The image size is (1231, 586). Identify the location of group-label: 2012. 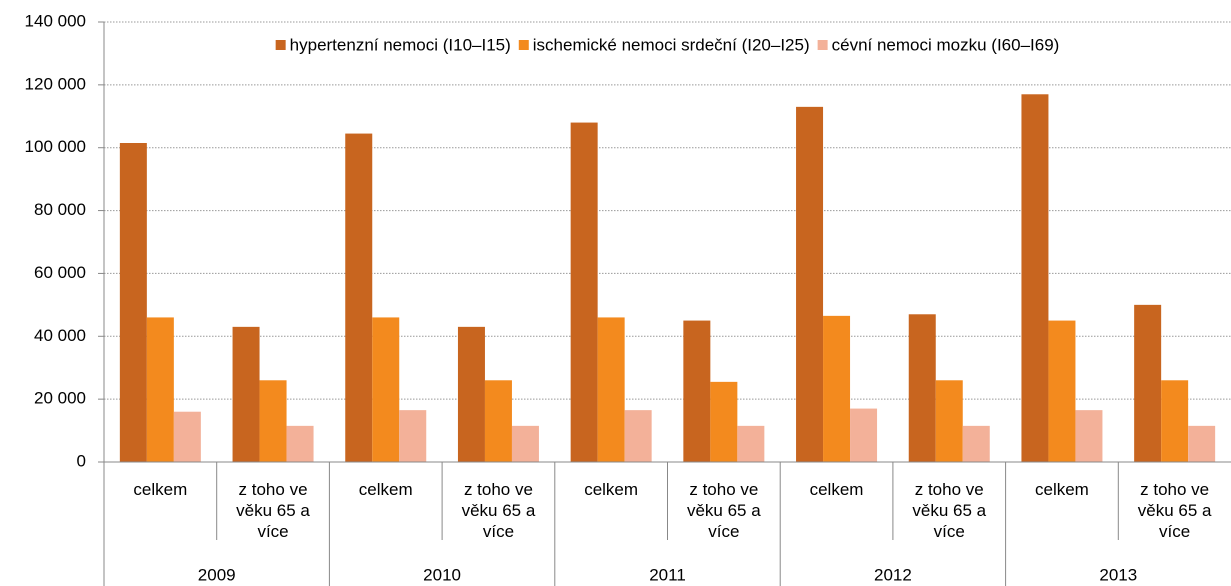
(893, 574).